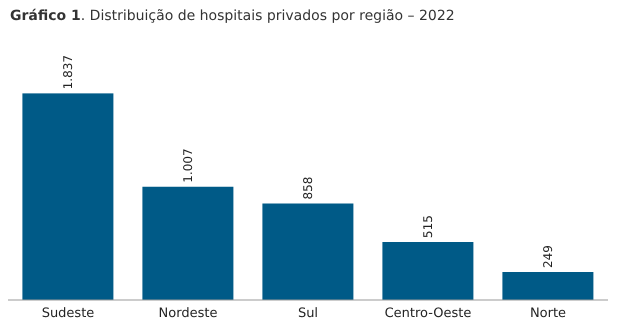 This screenshot has width=618, height=335. What do you see at coordinates (67, 72) in the screenshot?
I see `data-label: 1.837` at bounding box center [67, 72].